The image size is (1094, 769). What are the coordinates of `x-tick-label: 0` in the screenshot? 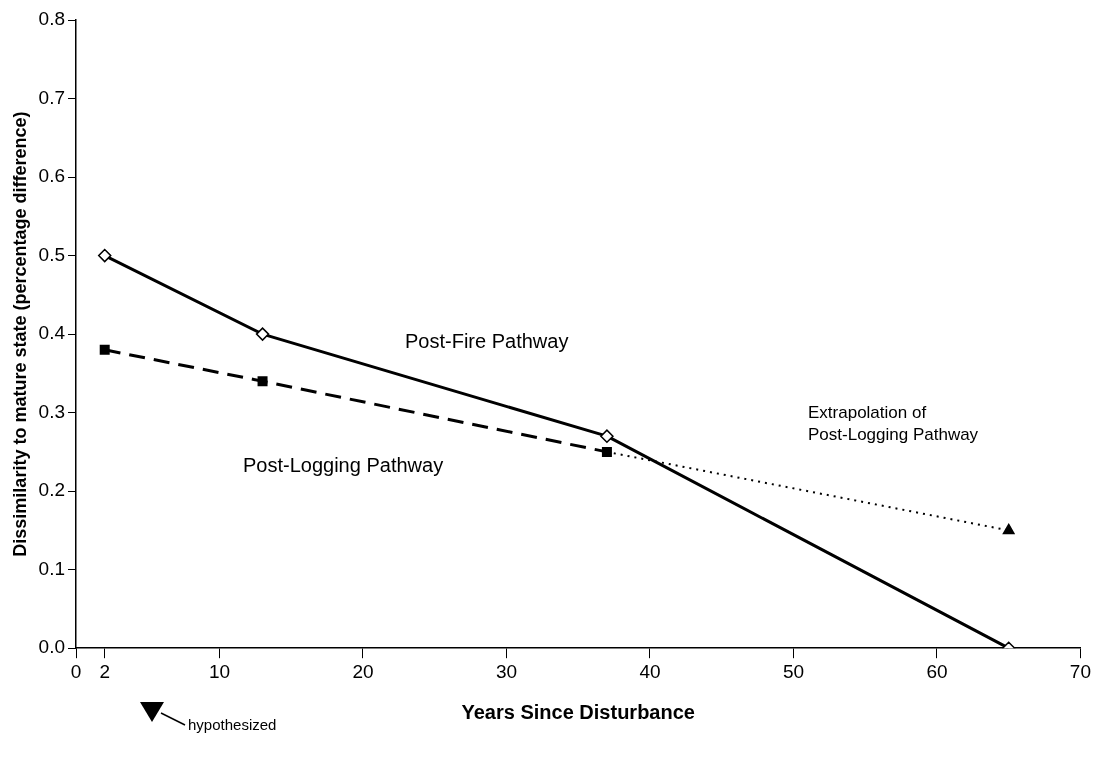 It's located at (76, 671).